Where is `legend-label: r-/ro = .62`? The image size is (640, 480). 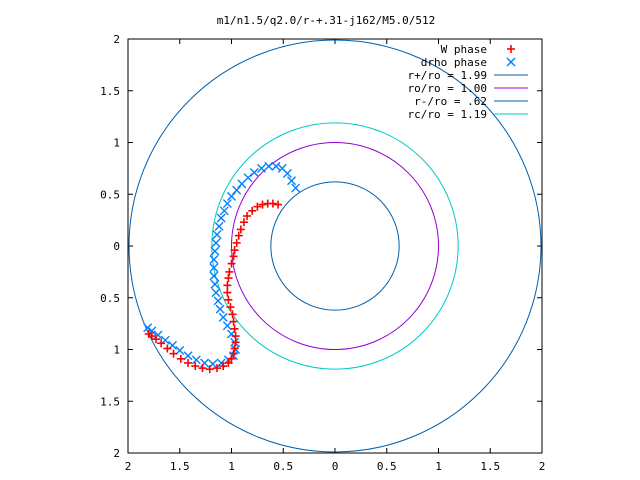 legend-label: r-/ro = .62 is located at coordinates (450, 101).